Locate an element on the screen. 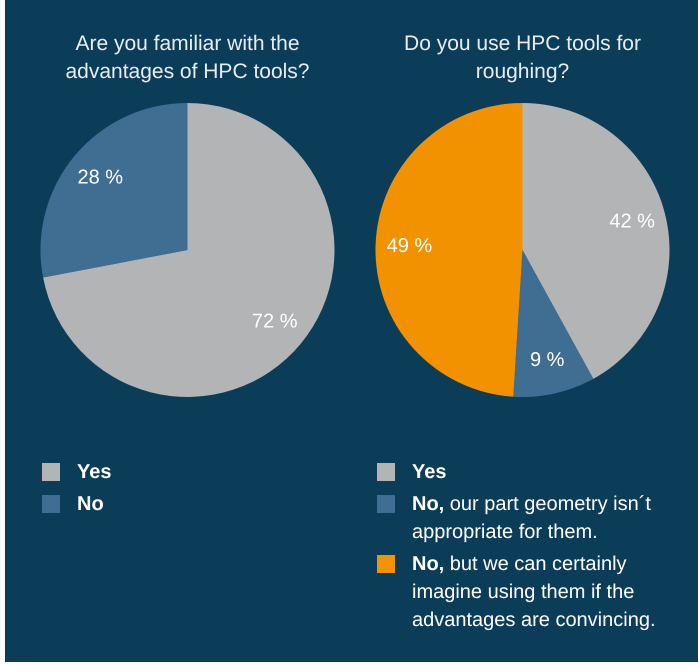 The width and height of the screenshot is (698, 666). data-label: 9 % is located at coordinates (547, 359).